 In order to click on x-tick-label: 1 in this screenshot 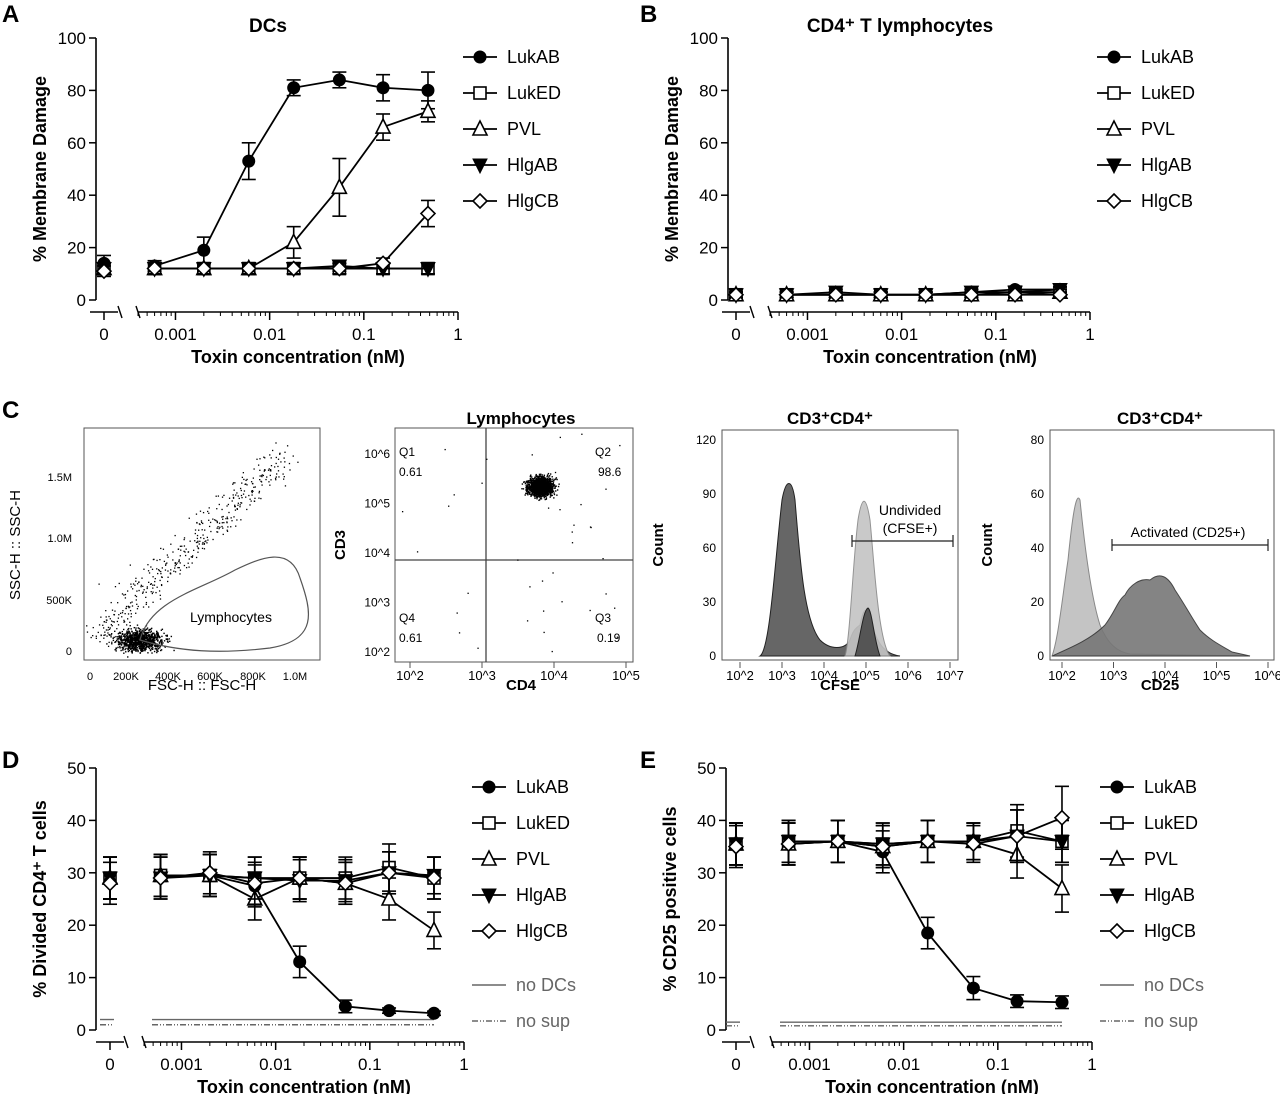, I will do `click(463, 1064)`.